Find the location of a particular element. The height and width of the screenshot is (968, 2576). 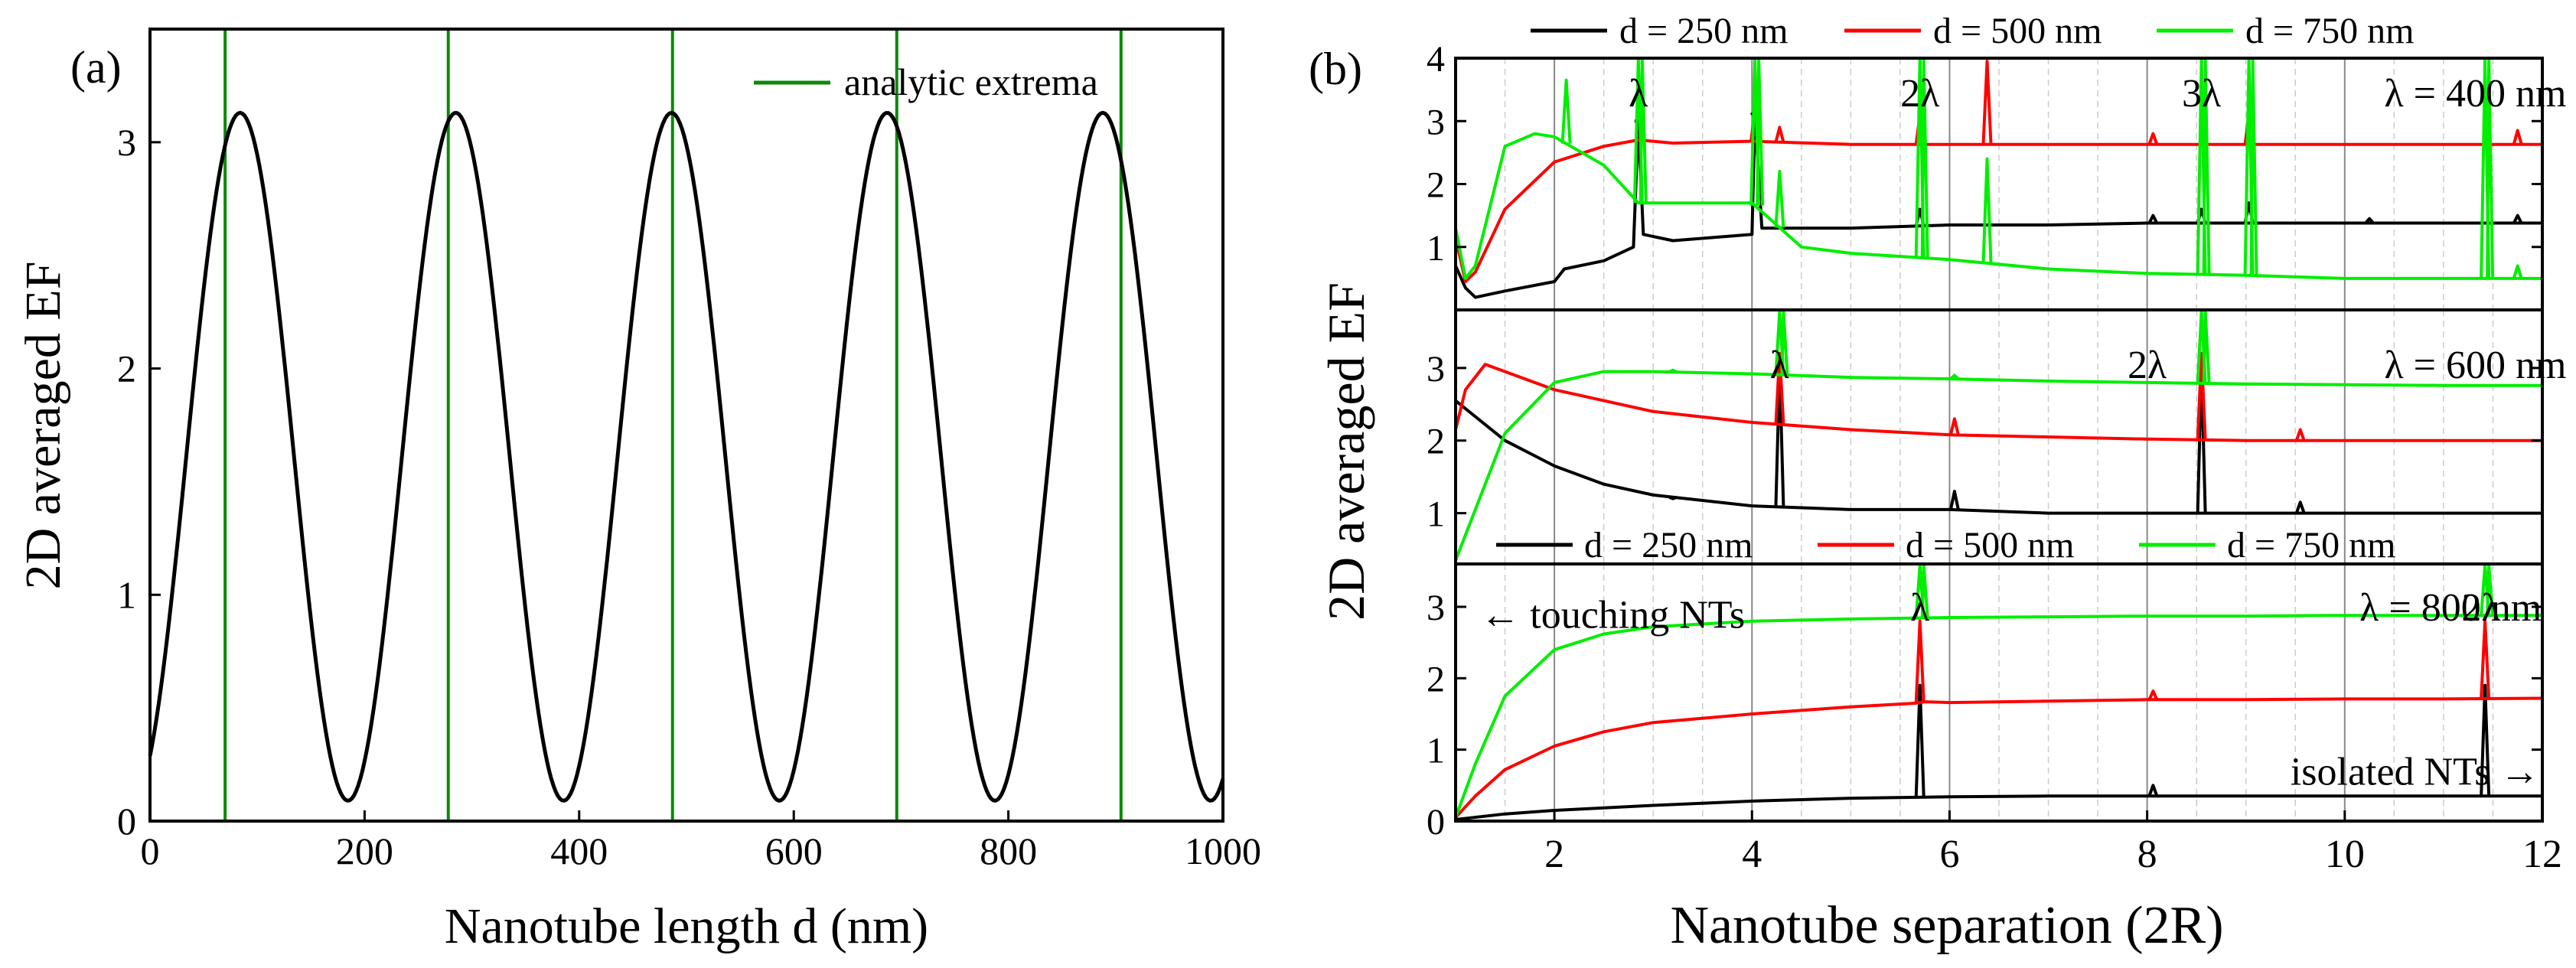

x-tick-label: 12 is located at coordinates (2542, 855).